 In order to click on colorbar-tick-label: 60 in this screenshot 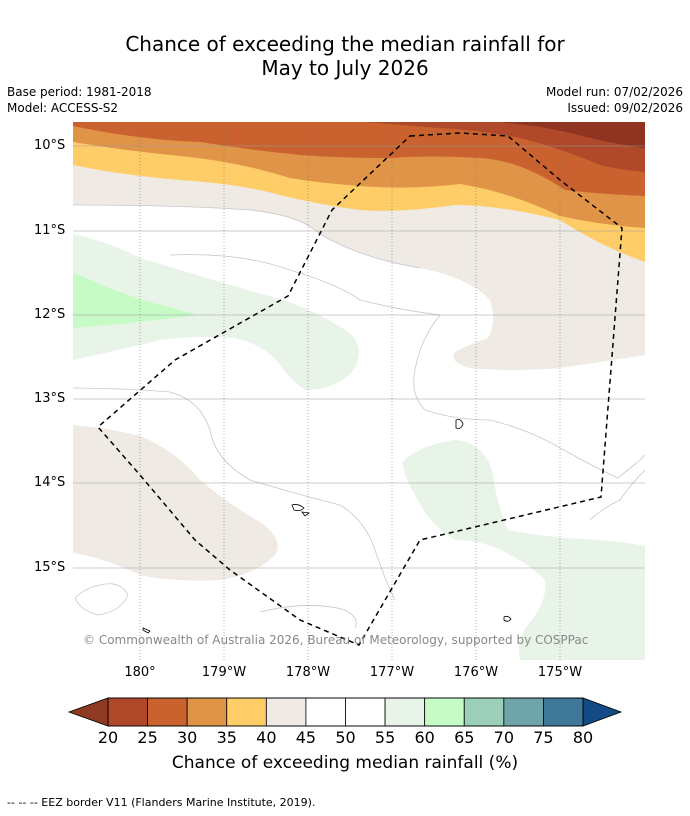, I will do `click(424, 737)`.